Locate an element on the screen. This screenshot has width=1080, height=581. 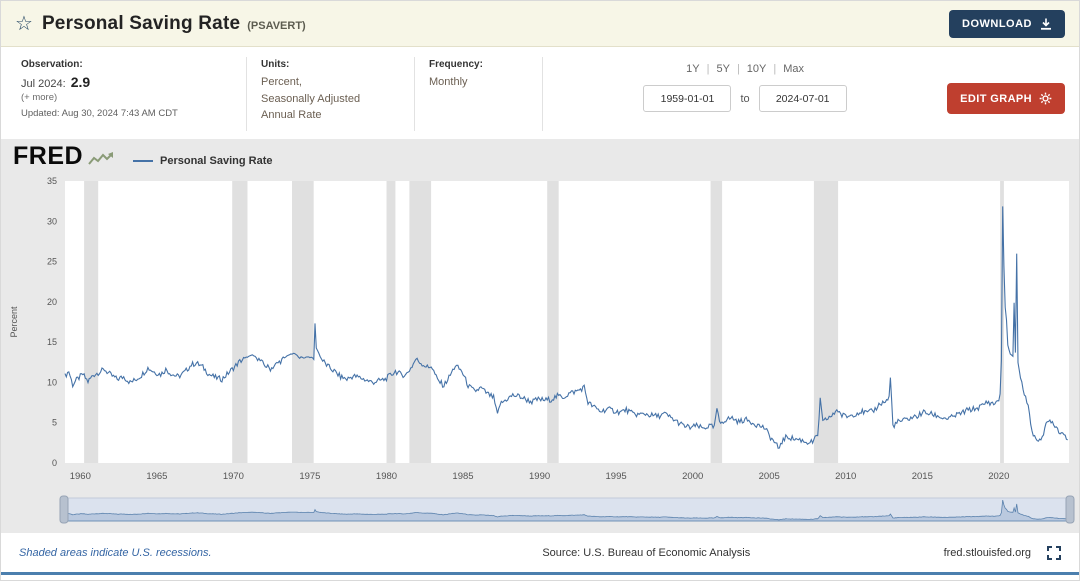
download-button: DOWNLOAD is located at coordinates (1007, 23).